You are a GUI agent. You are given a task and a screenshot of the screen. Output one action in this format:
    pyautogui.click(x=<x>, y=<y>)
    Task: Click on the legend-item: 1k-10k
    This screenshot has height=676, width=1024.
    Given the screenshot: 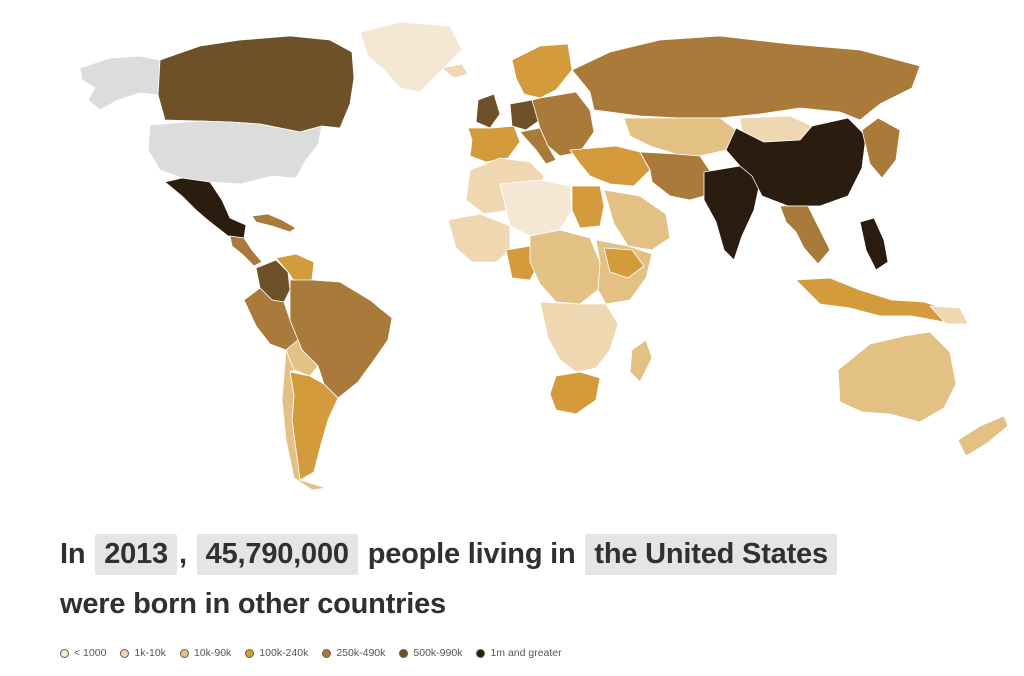 What is the action you would take?
    pyautogui.click(x=143, y=653)
    